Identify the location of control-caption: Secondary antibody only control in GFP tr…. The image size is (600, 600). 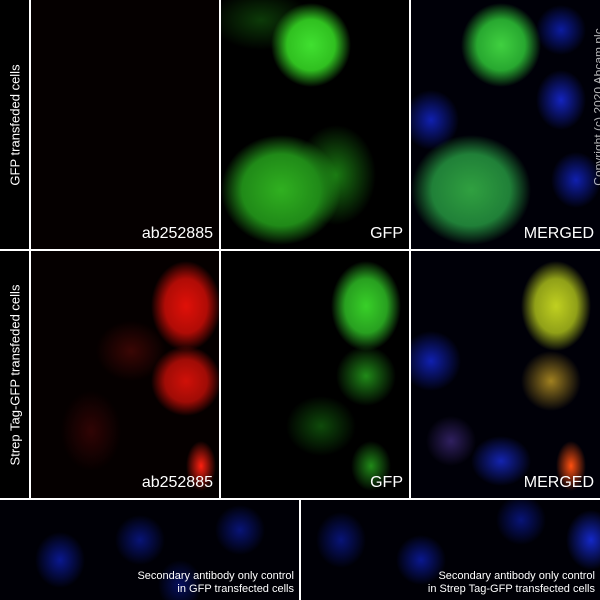
(215, 582).